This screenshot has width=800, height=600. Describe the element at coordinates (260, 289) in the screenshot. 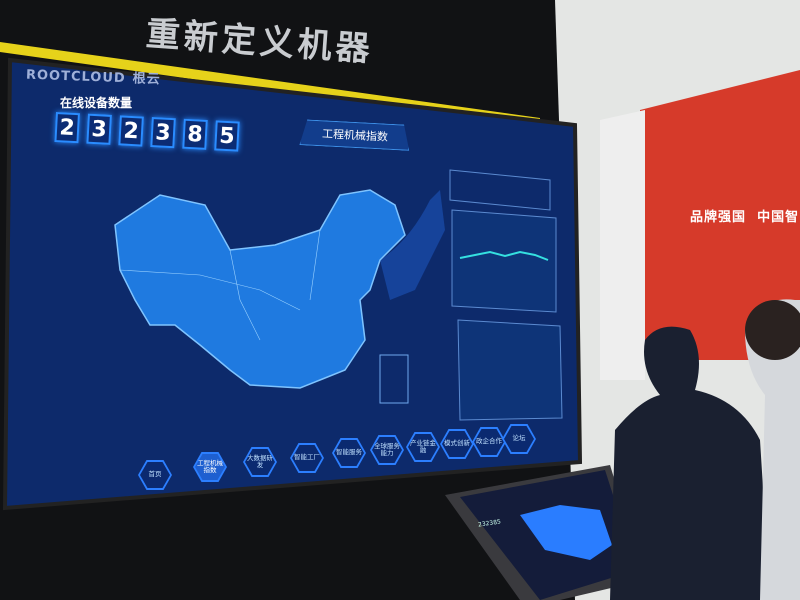

I see `china-map` at that location.